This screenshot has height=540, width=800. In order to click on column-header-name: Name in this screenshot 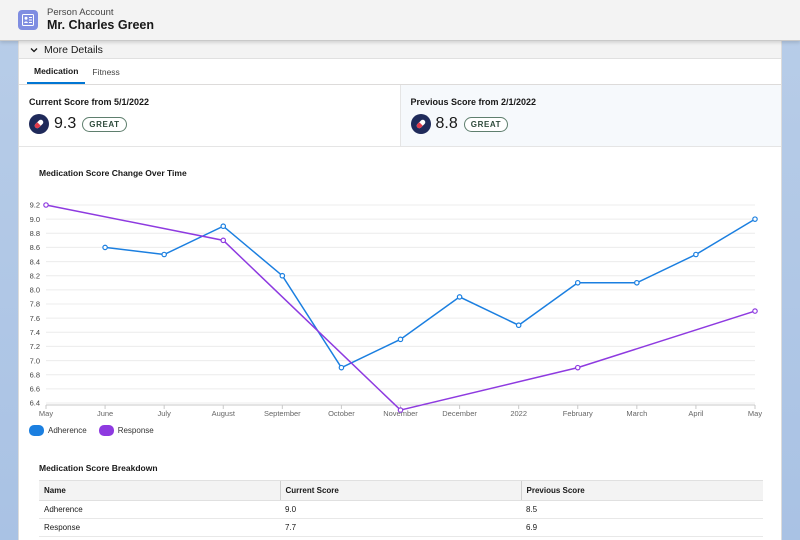, I will do `click(159, 490)`.